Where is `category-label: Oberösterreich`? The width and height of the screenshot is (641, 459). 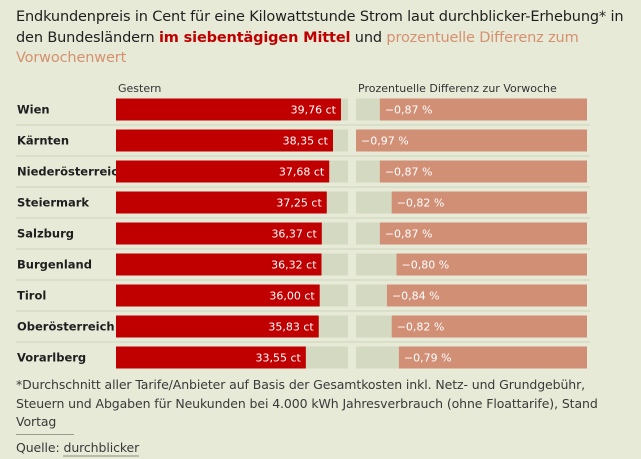
category-label: Oberösterreich is located at coordinates (66, 327).